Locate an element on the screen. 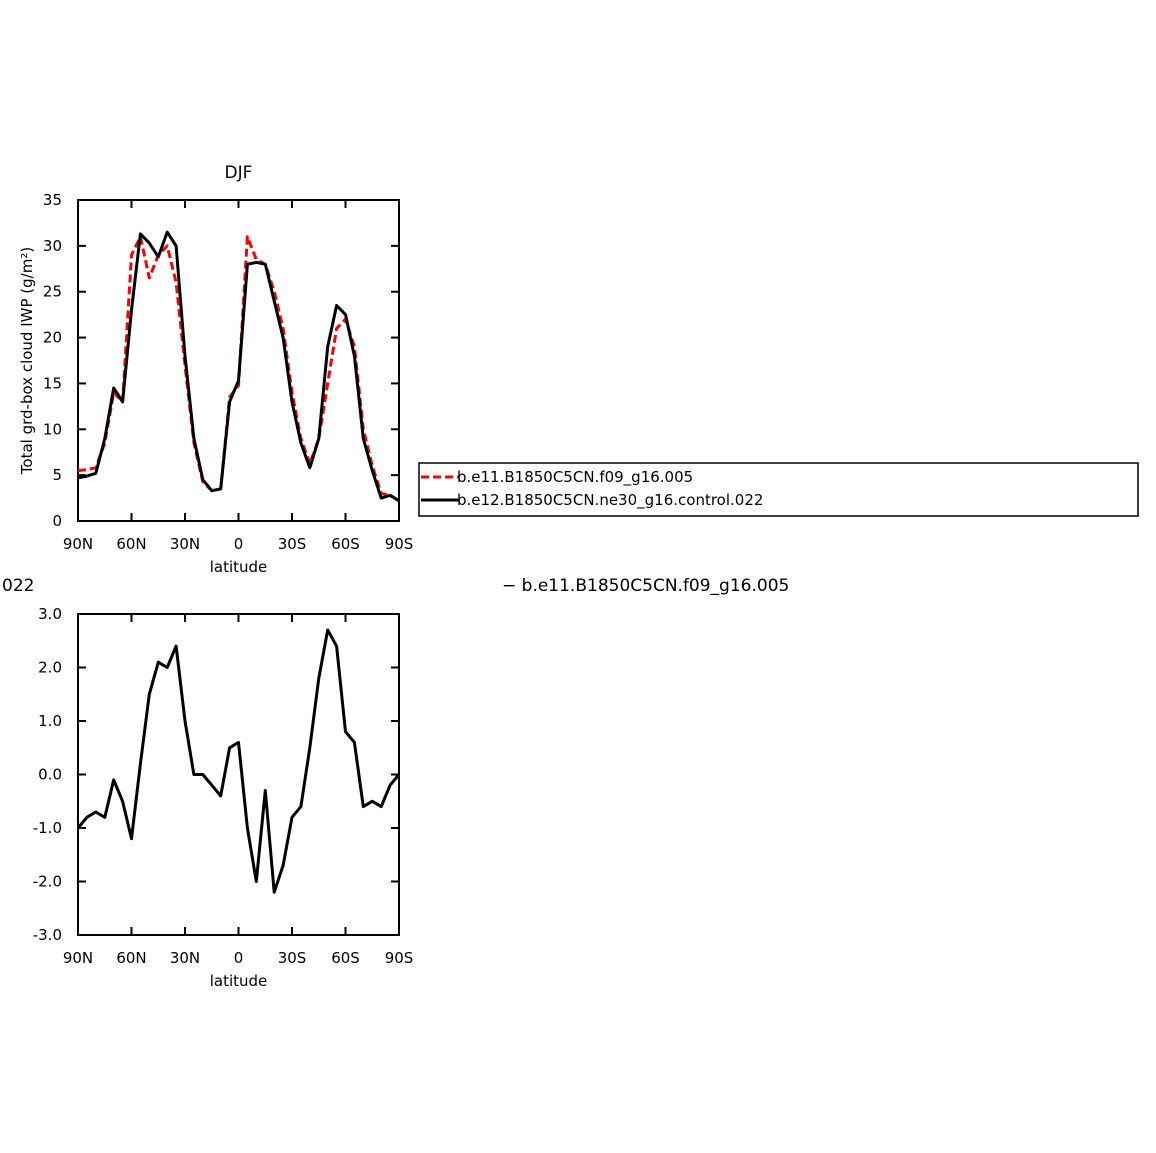 Image resolution: width=1156 pixels, height=1153 pixels. chart-title: DJF is located at coordinates (239, 173).